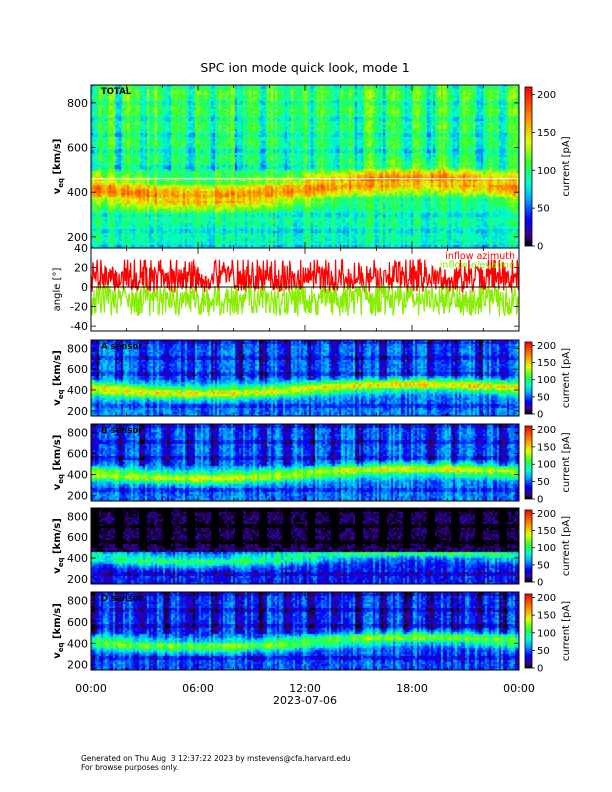 This screenshot has width=612, height=792. Describe the element at coordinates (84, 287) in the screenshot. I see `y-tick-label: 0` at that location.